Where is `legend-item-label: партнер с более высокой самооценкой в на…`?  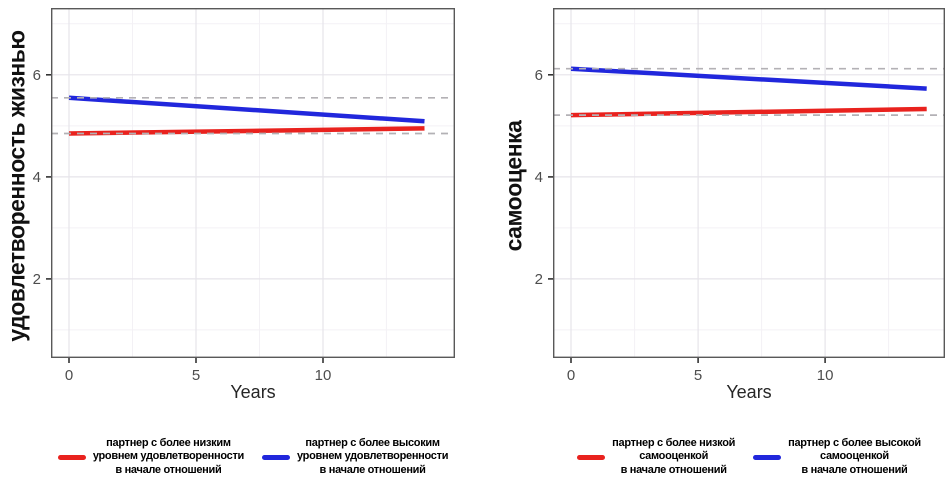 legend-item-label: партнер с более высокой самооценкой в на… is located at coordinates (854, 456).